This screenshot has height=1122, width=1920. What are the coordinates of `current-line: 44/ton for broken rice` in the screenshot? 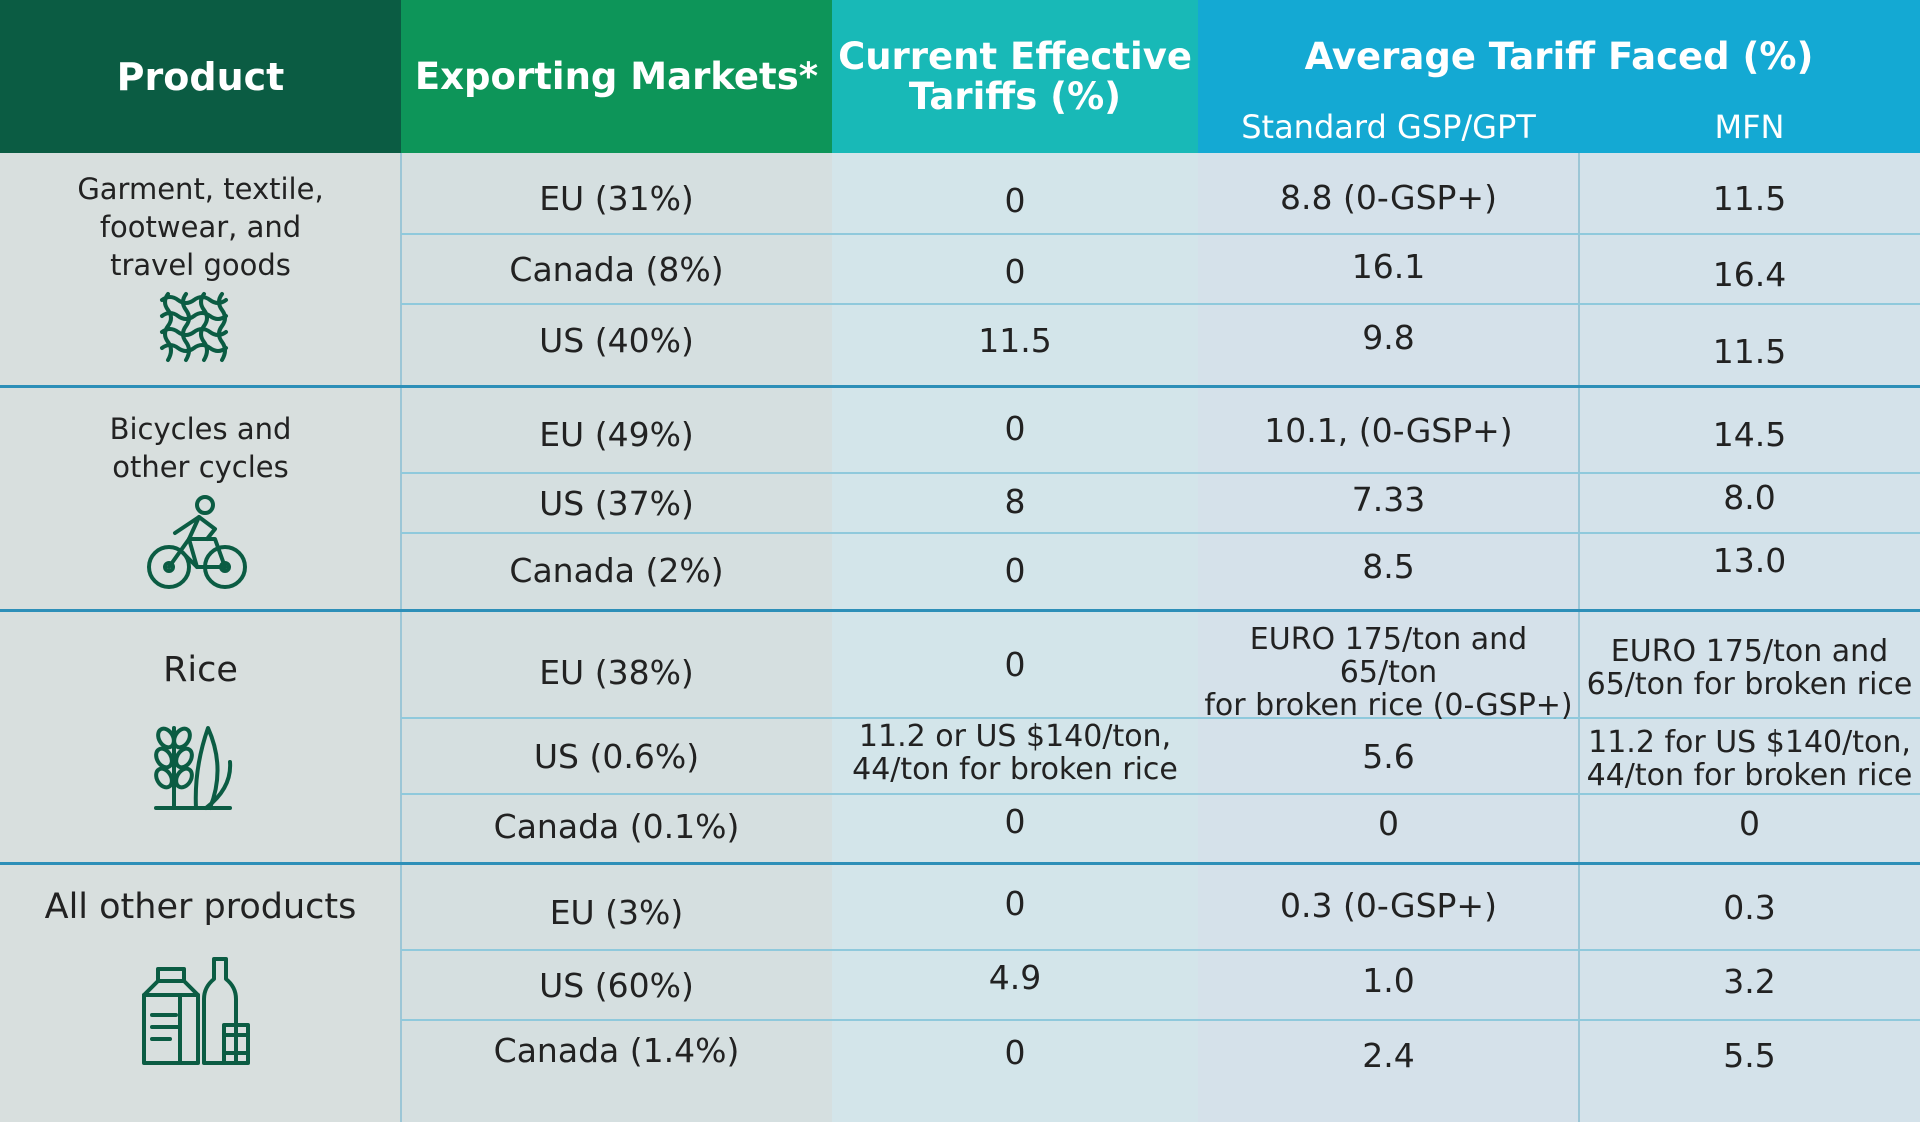 It's located at (1015, 769).